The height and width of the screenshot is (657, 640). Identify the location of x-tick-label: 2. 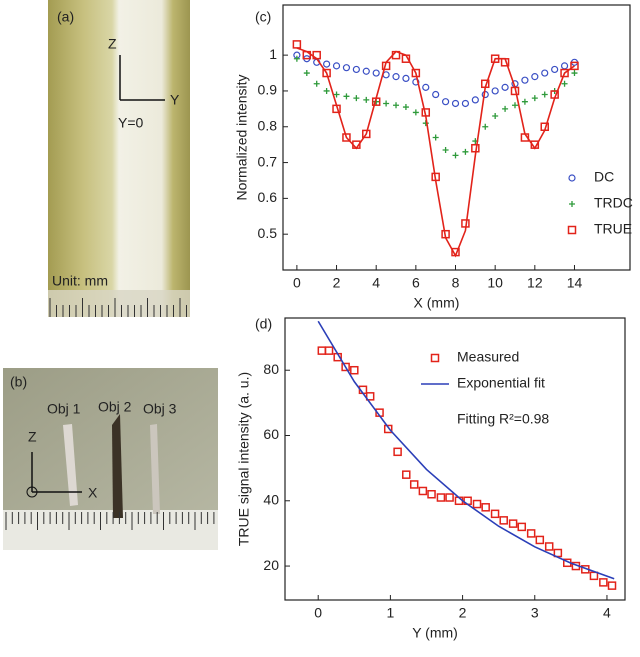
(337, 283).